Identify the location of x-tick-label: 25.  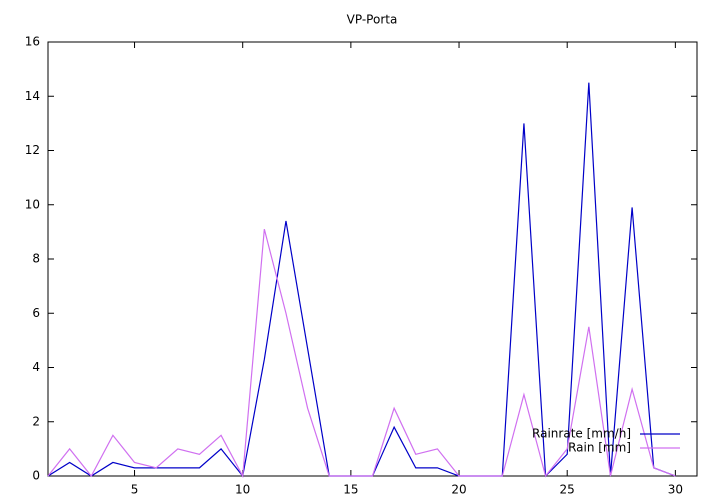
(567, 490).